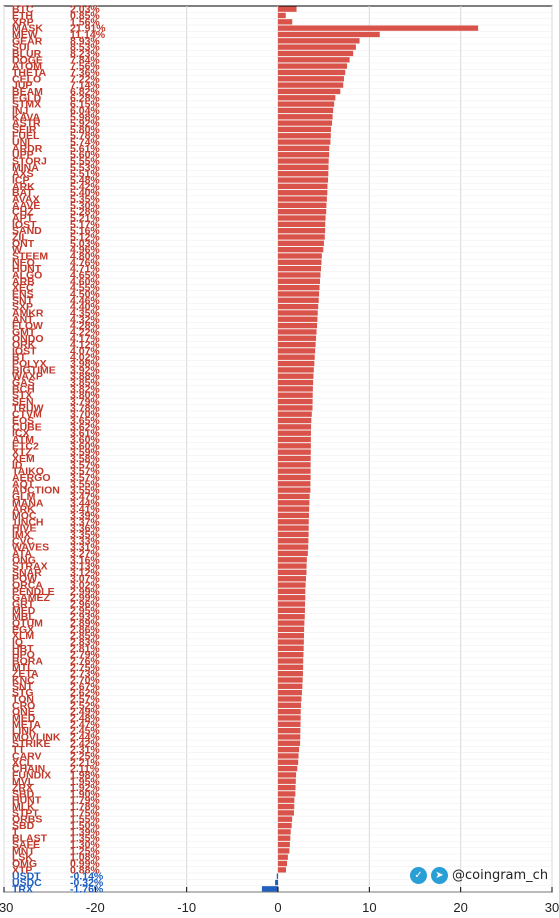  I want to click on bar-name-label: ID, so click(17, 465).